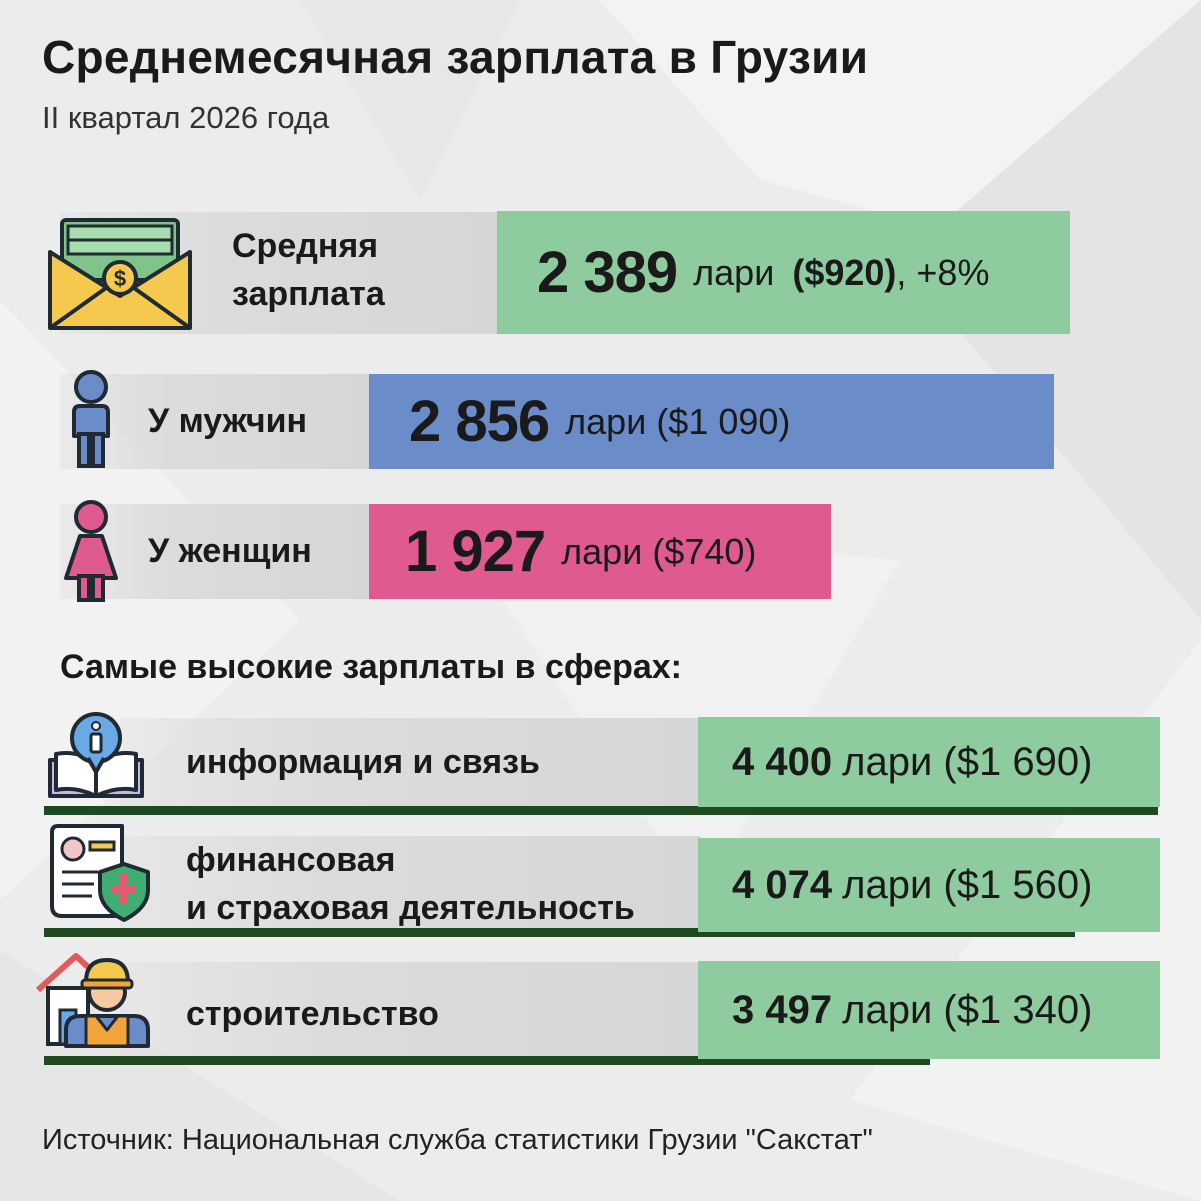 Image resolution: width=1201 pixels, height=1201 pixels. I want to click on average-label: Средняя зарплата, so click(308, 270).